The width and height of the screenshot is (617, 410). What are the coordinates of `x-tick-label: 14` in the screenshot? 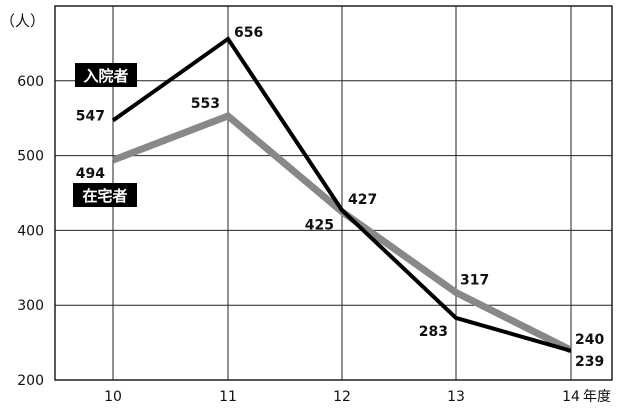 It's located at (571, 397).